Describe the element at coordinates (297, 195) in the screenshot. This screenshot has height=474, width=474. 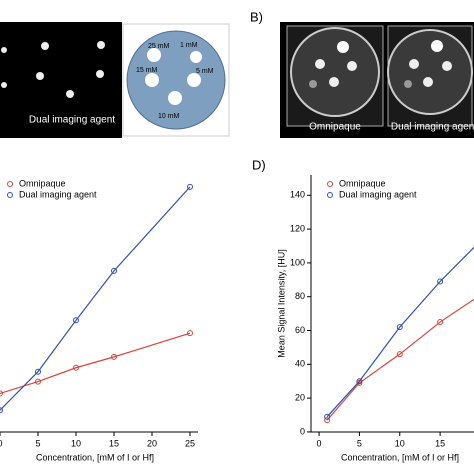
I see `y-tick-label: 140` at that location.